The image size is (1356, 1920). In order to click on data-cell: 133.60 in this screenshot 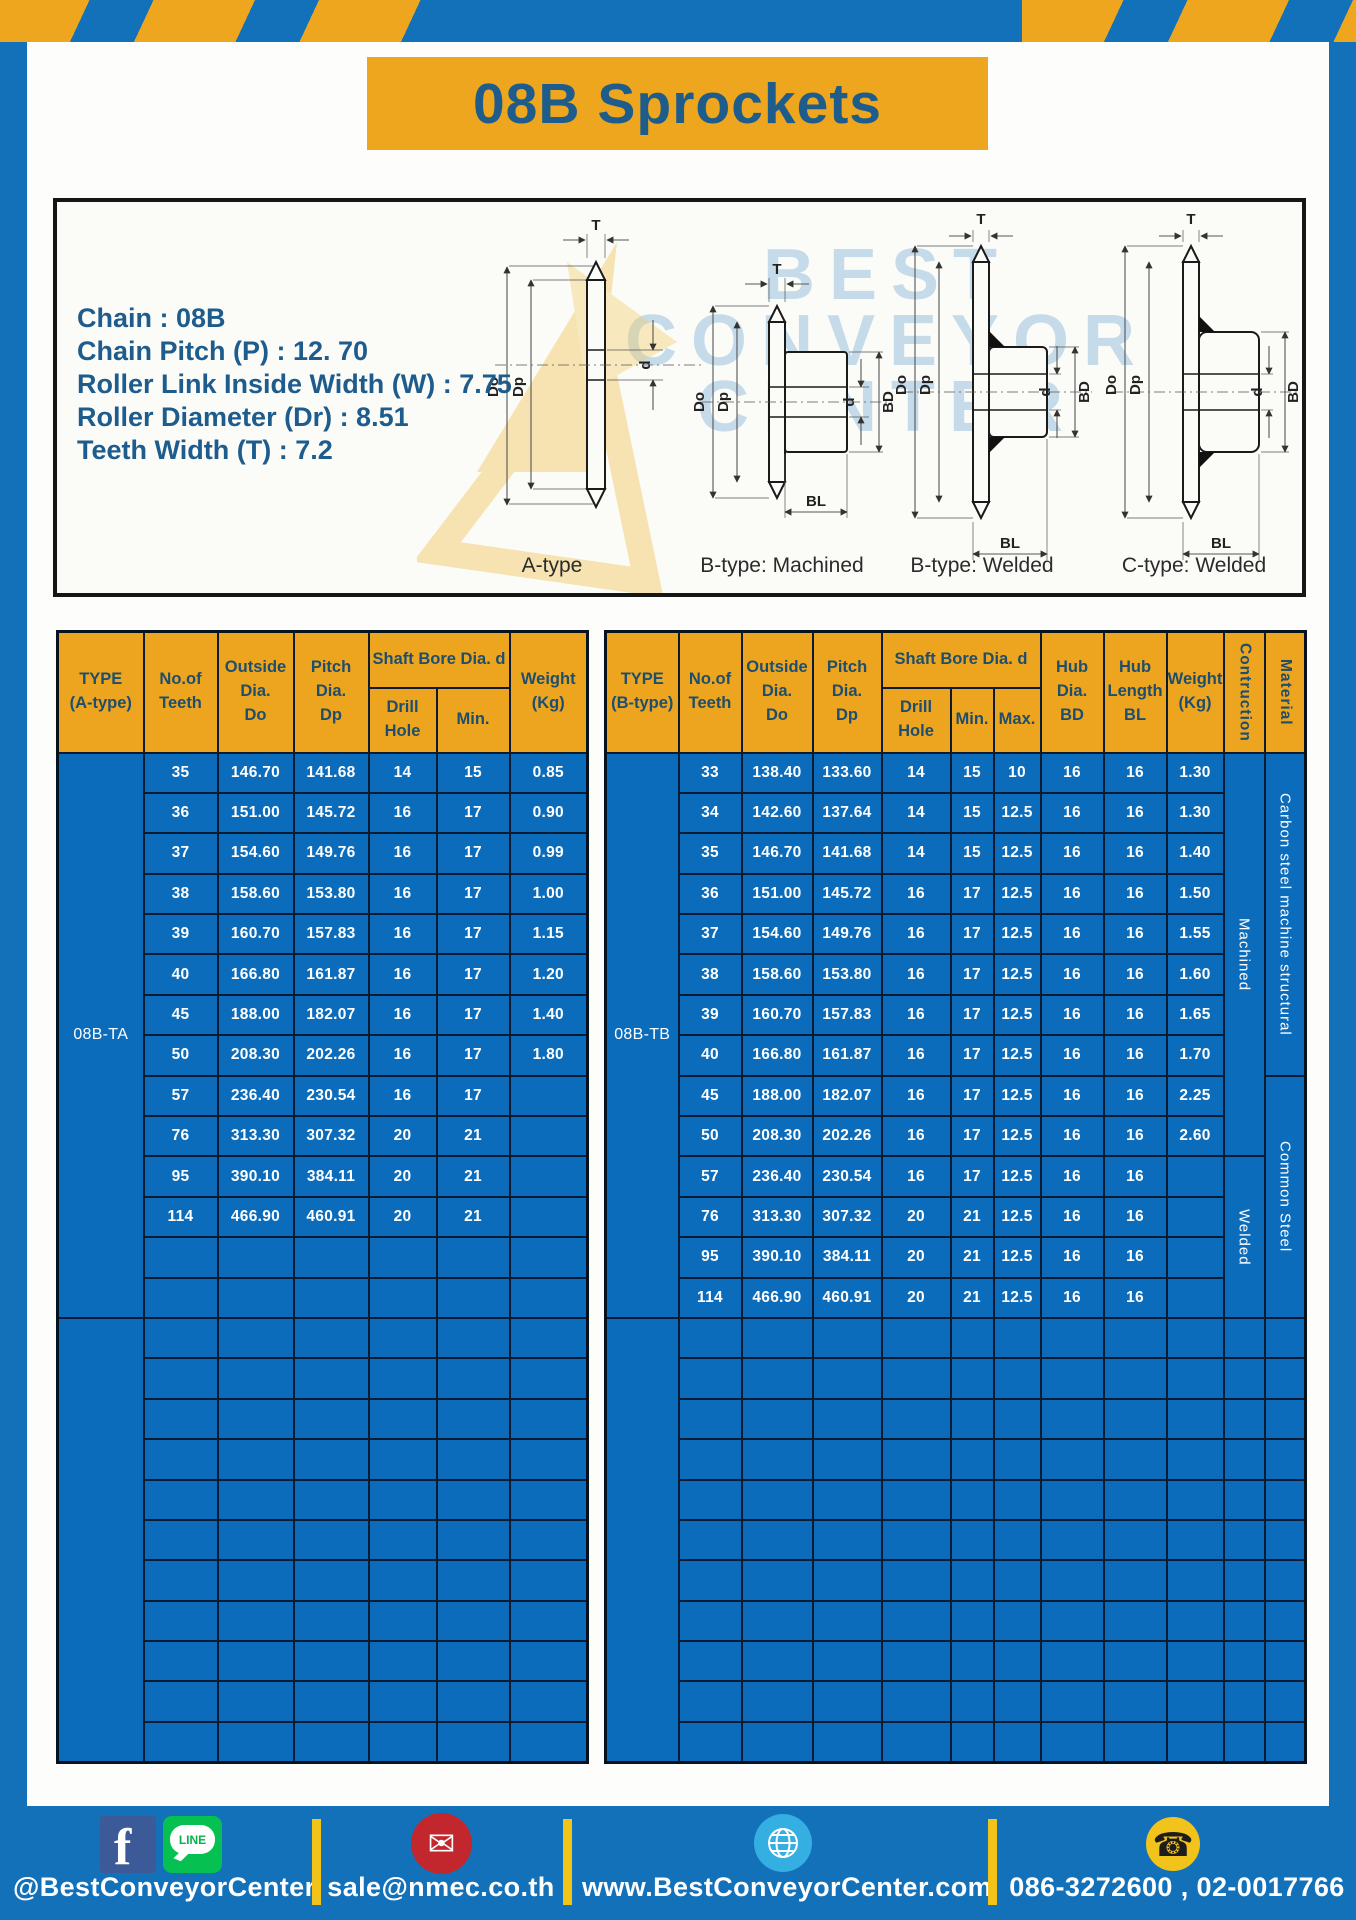, I will do `click(847, 772)`.